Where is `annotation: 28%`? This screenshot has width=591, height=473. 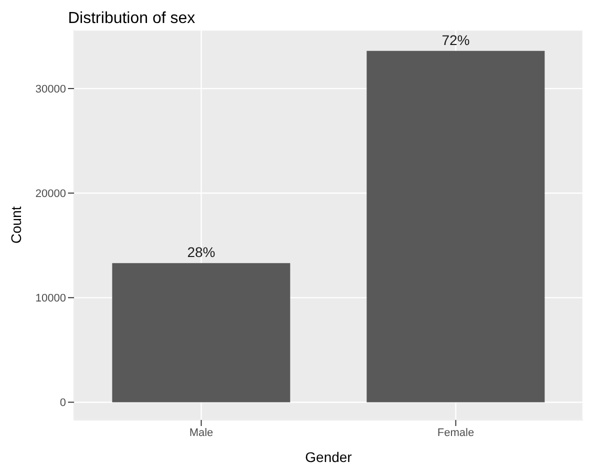 annotation: 28% is located at coordinates (201, 252).